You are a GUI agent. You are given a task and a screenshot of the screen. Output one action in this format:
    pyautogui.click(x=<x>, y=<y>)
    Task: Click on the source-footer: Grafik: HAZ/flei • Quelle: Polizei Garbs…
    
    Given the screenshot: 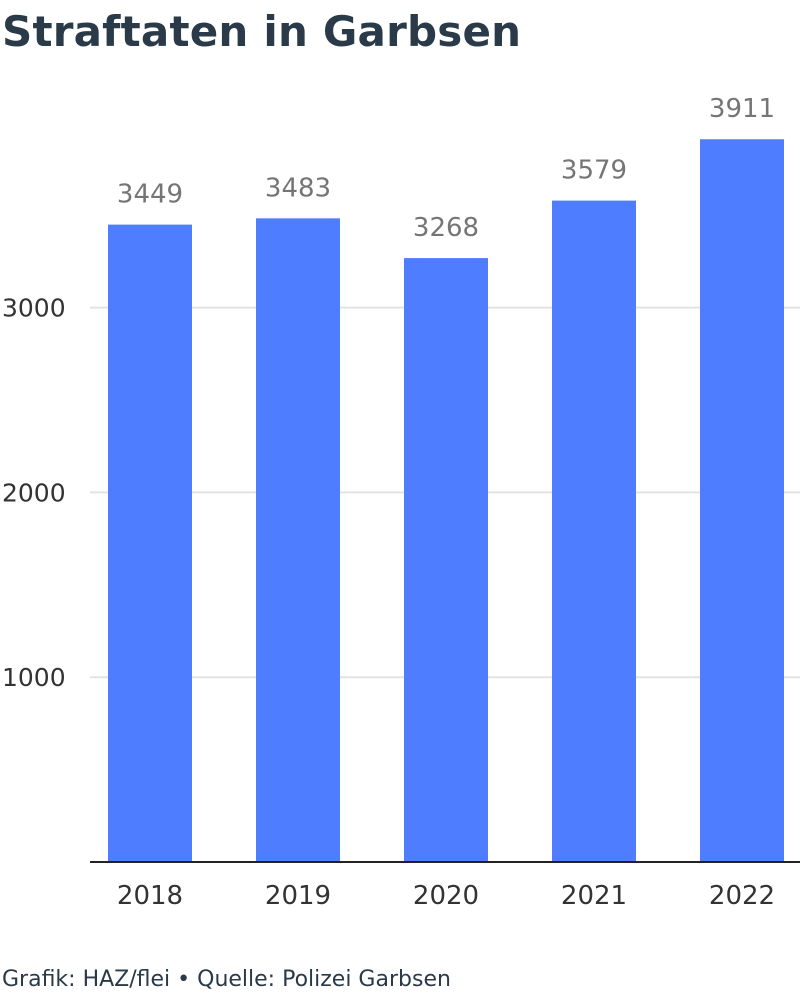 What is the action you would take?
    pyautogui.click(x=226, y=979)
    